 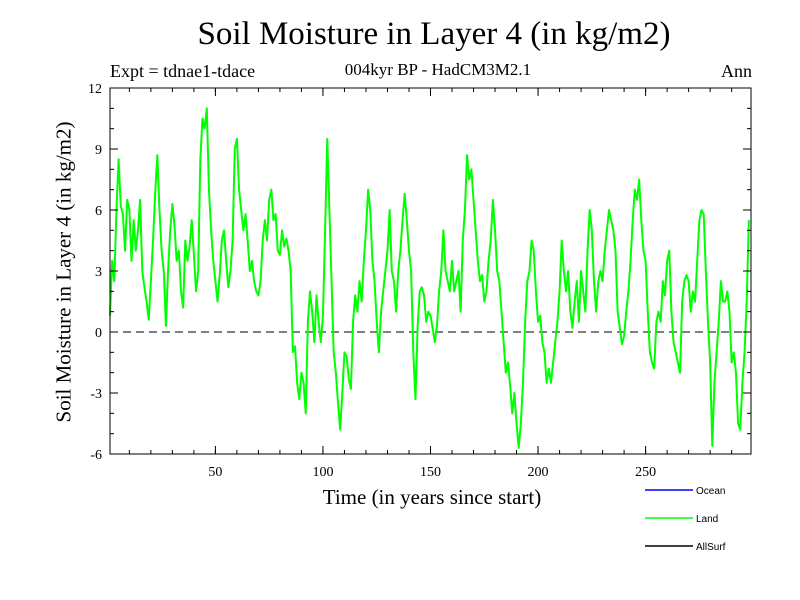 What do you see at coordinates (98, 333) in the screenshot?
I see `y-tick-label: 0` at bounding box center [98, 333].